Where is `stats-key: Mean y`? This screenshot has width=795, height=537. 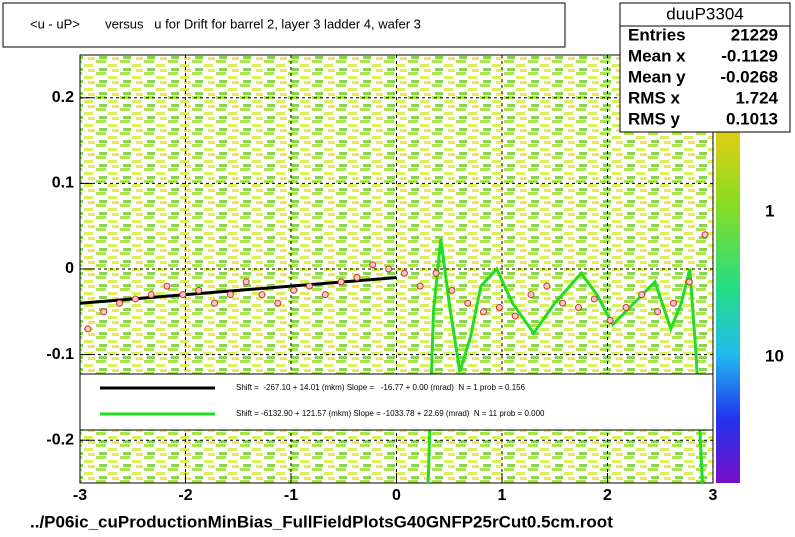
stats-key: Mean y is located at coordinates (657, 76).